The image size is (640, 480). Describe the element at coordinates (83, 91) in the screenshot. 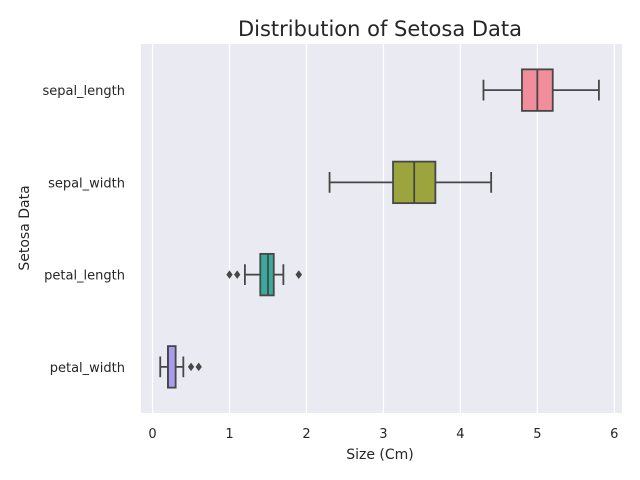

I see `y-tick-label: sepal_length` at that location.